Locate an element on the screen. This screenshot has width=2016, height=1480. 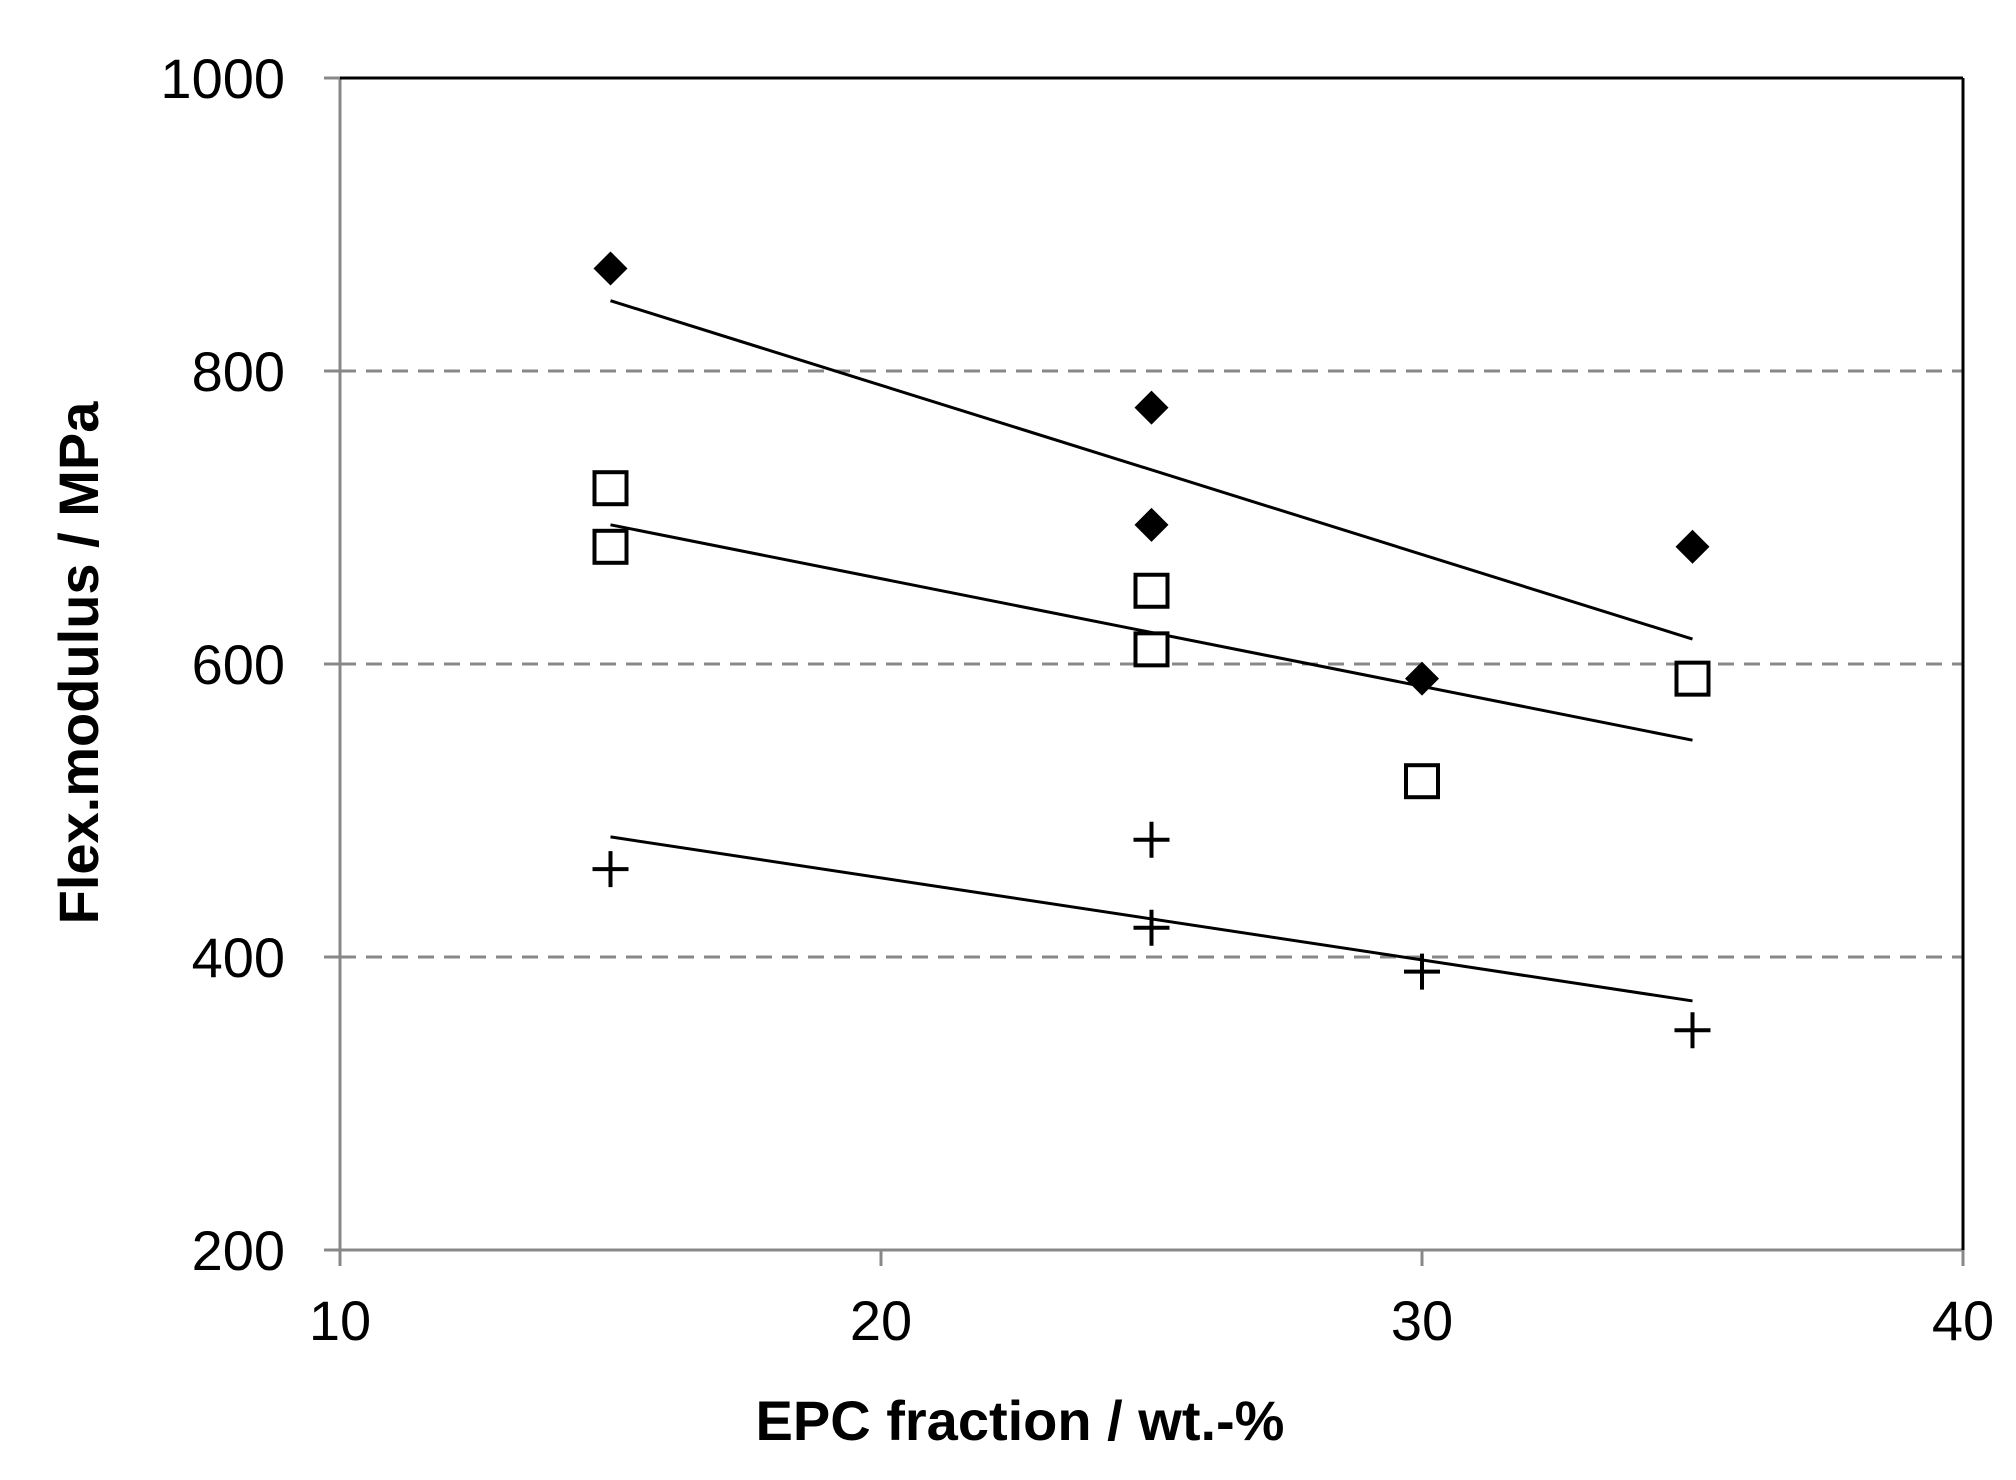
x-tick-label-20: 20 is located at coordinates (881, 1320).